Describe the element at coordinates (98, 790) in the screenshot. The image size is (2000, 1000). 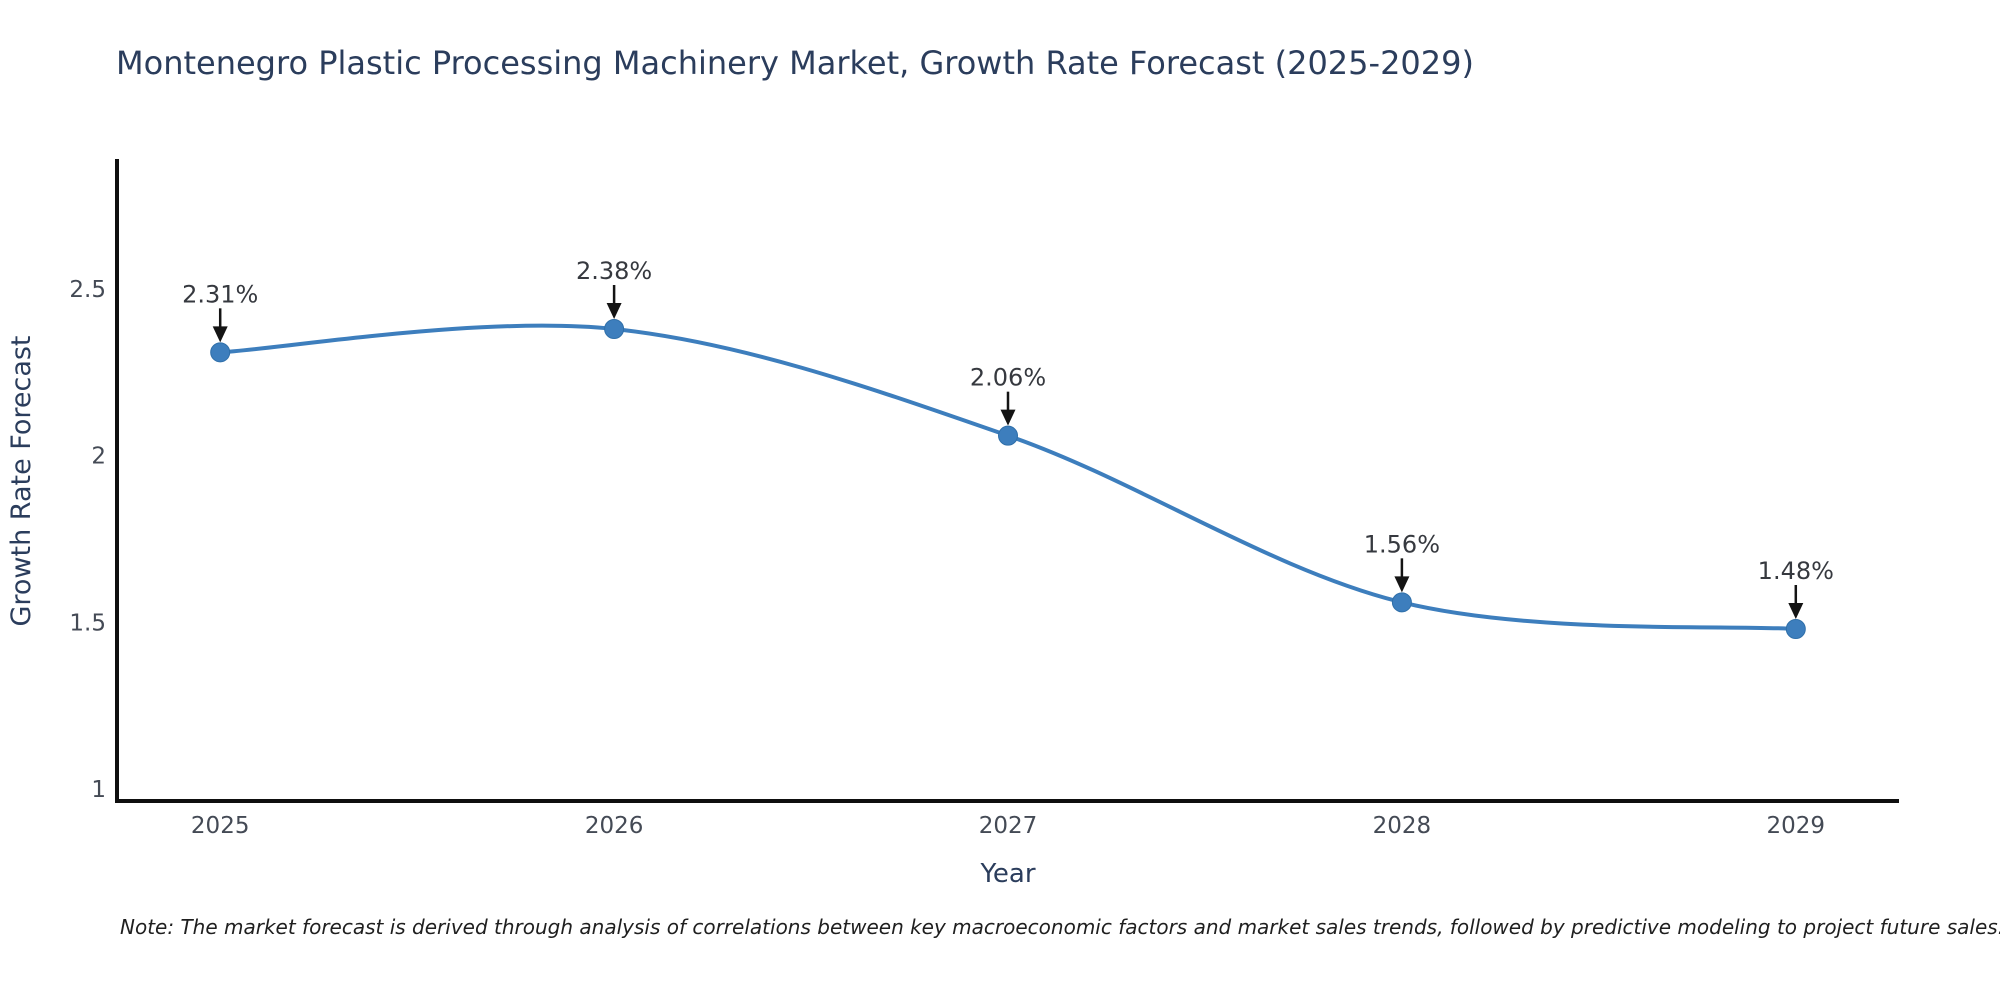
I see `y-tick-label: 1` at that location.